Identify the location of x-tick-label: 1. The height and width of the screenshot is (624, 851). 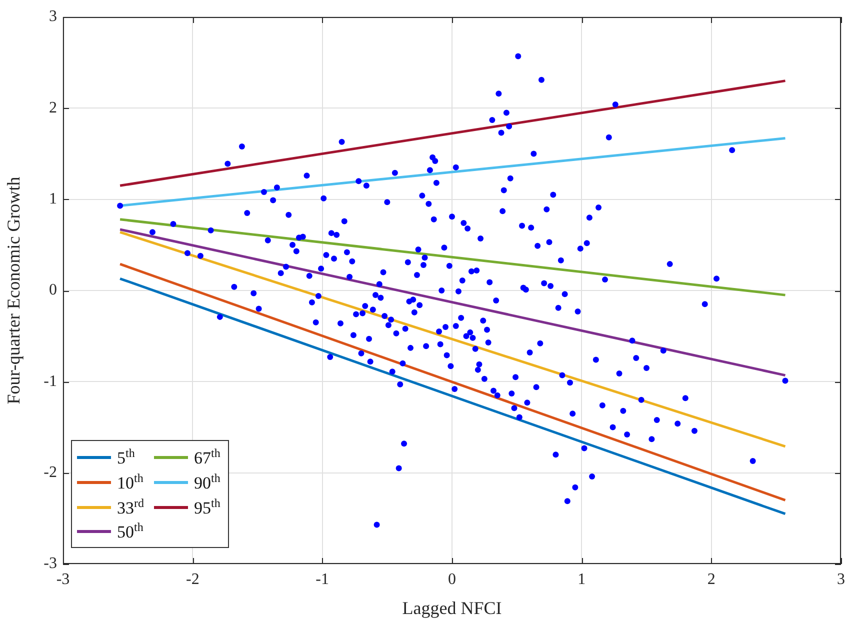
(582, 579).